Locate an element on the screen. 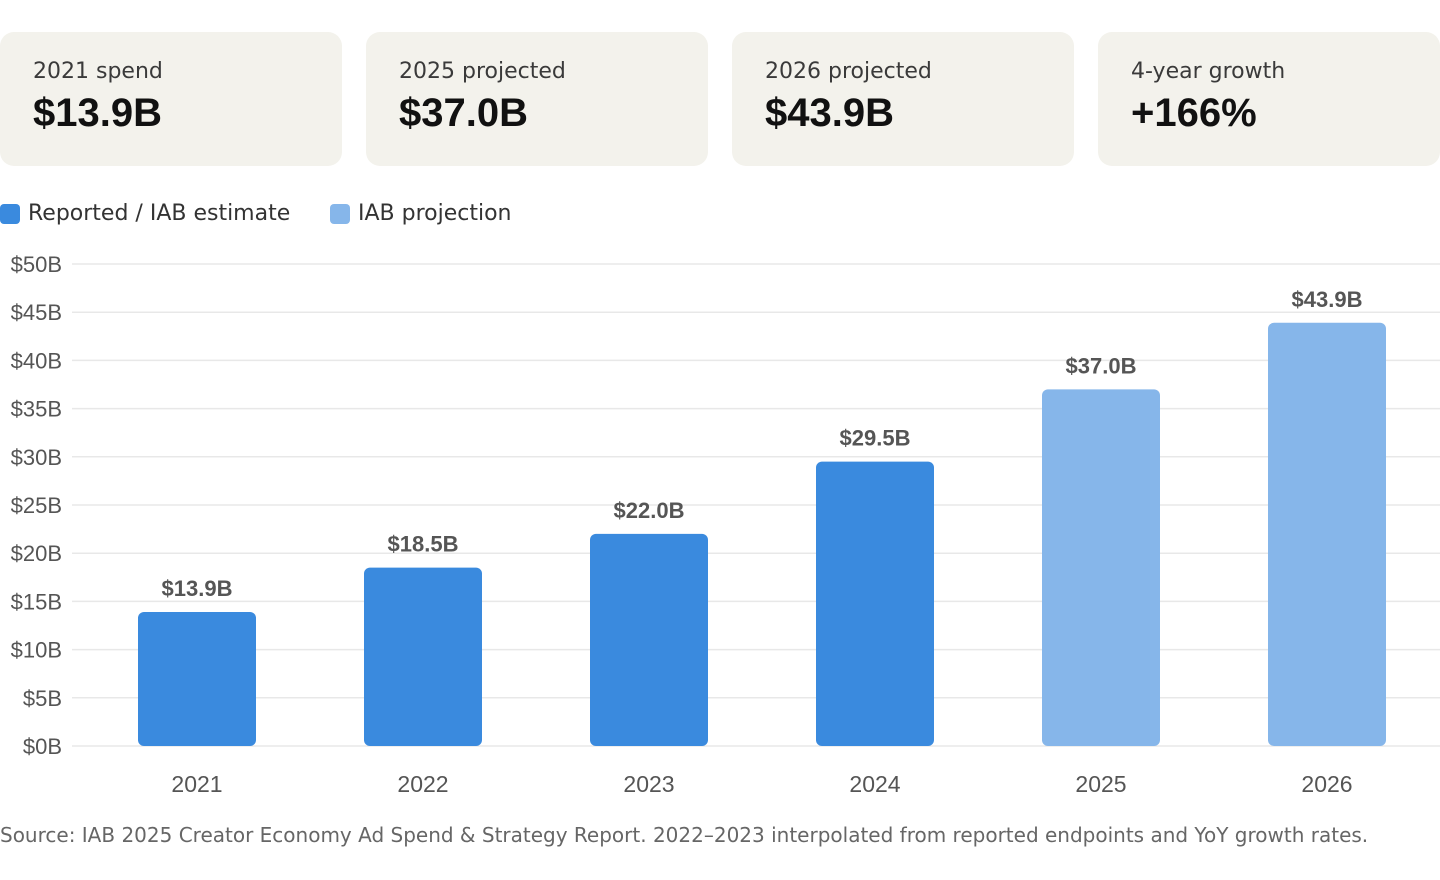 This screenshot has height=880, width=1440. data-label: $22.0B is located at coordinates (649, 510).